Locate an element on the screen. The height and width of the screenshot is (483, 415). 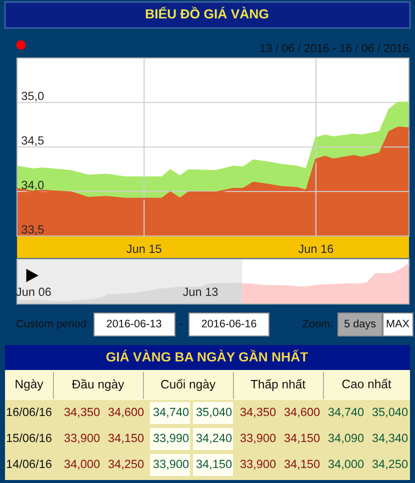
text: Cuối ngày is located at coordinates (188, 385).